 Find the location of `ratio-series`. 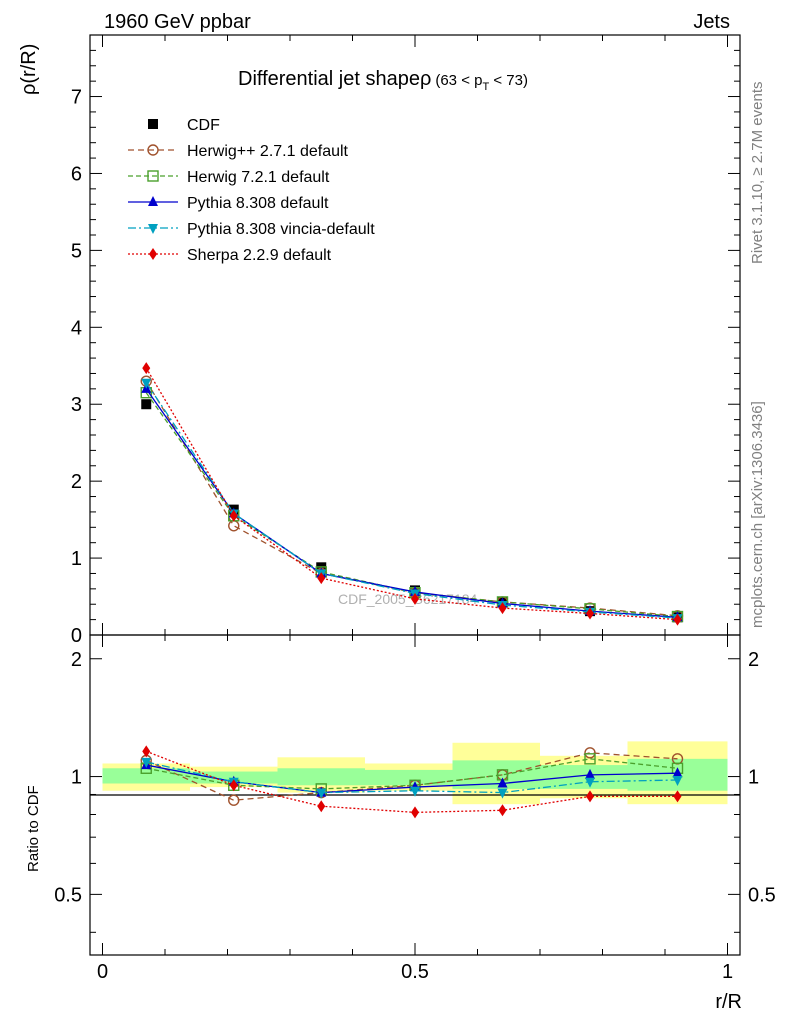

ratio-series is located at coordinates (412, 782).